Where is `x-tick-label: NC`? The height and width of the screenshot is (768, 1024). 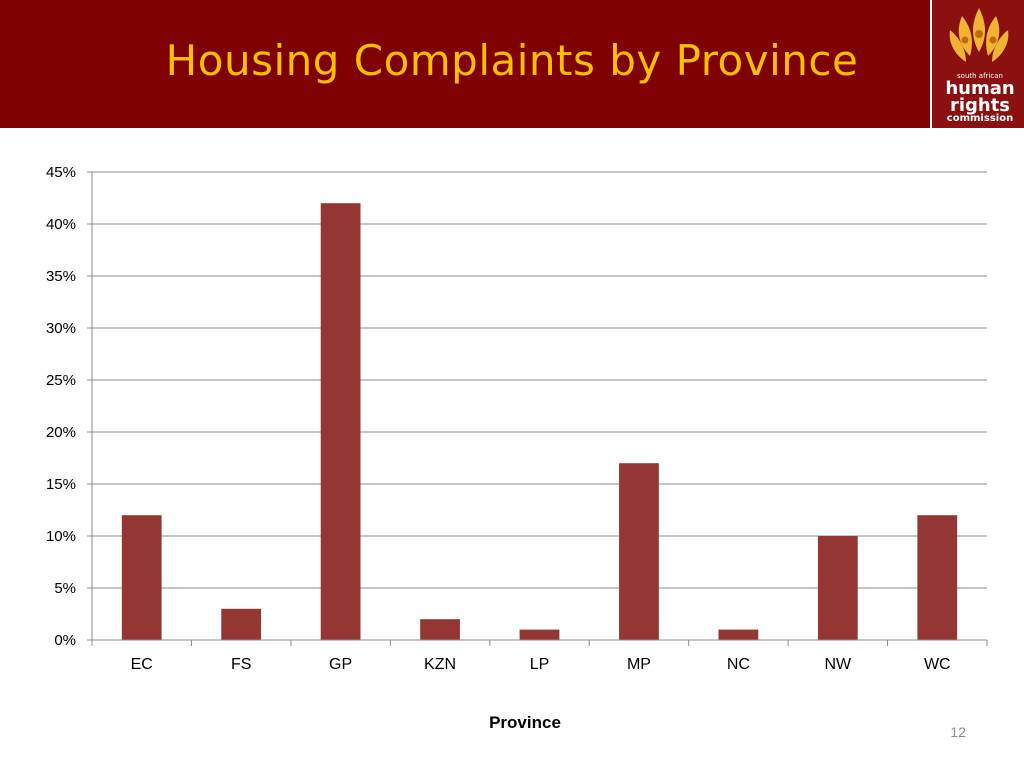
x-tick-label: NC is located at coordinates (738, 664).